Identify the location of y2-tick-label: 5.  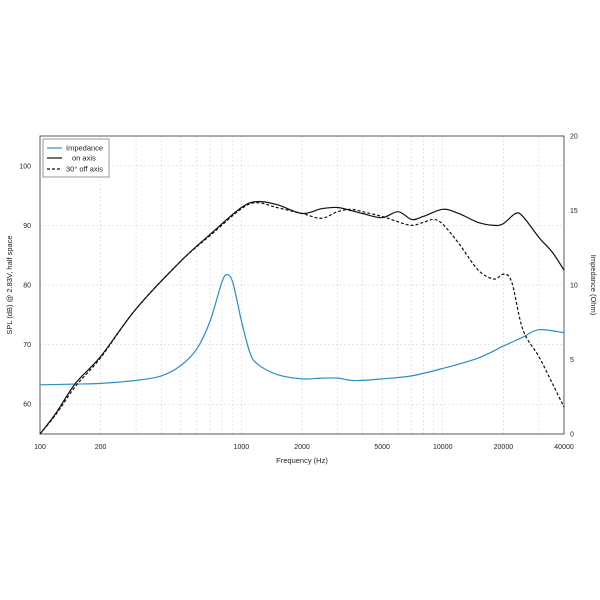
(572, 360).